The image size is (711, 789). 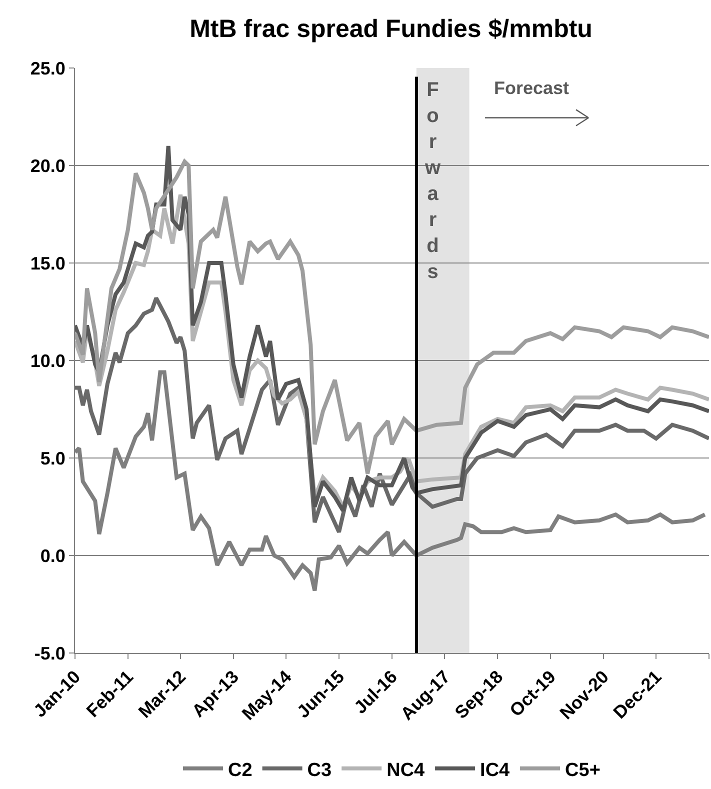 What do you see at coordinates (50, 653) in the screenshot?
I see `y-tick-label: -5.0` at bounding box center [50, 653].